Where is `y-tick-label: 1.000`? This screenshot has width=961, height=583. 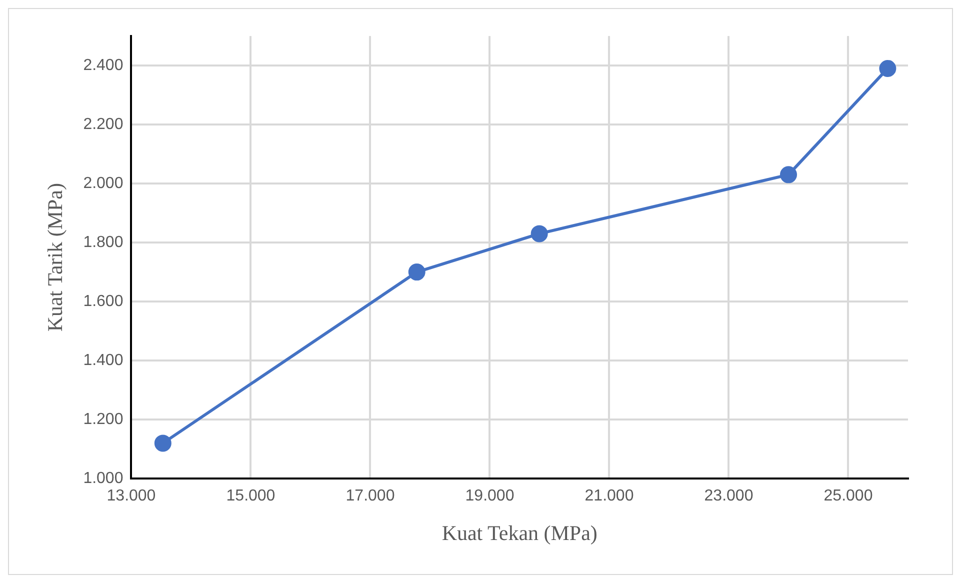 y-tick-label: 1.000 is located at coordinates (103, 479).